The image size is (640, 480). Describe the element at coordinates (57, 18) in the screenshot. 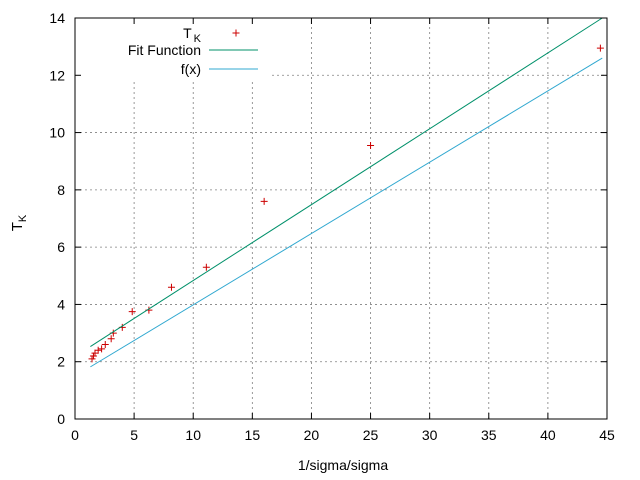

I see `y-tick-label: 14` at that location.